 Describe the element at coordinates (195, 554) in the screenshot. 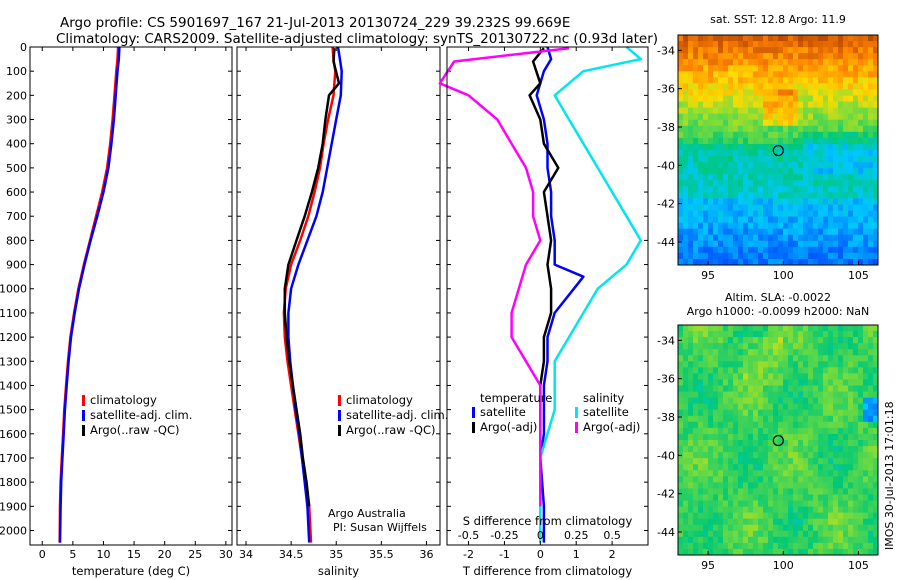

I see `x-tick-label: 25` at that location.